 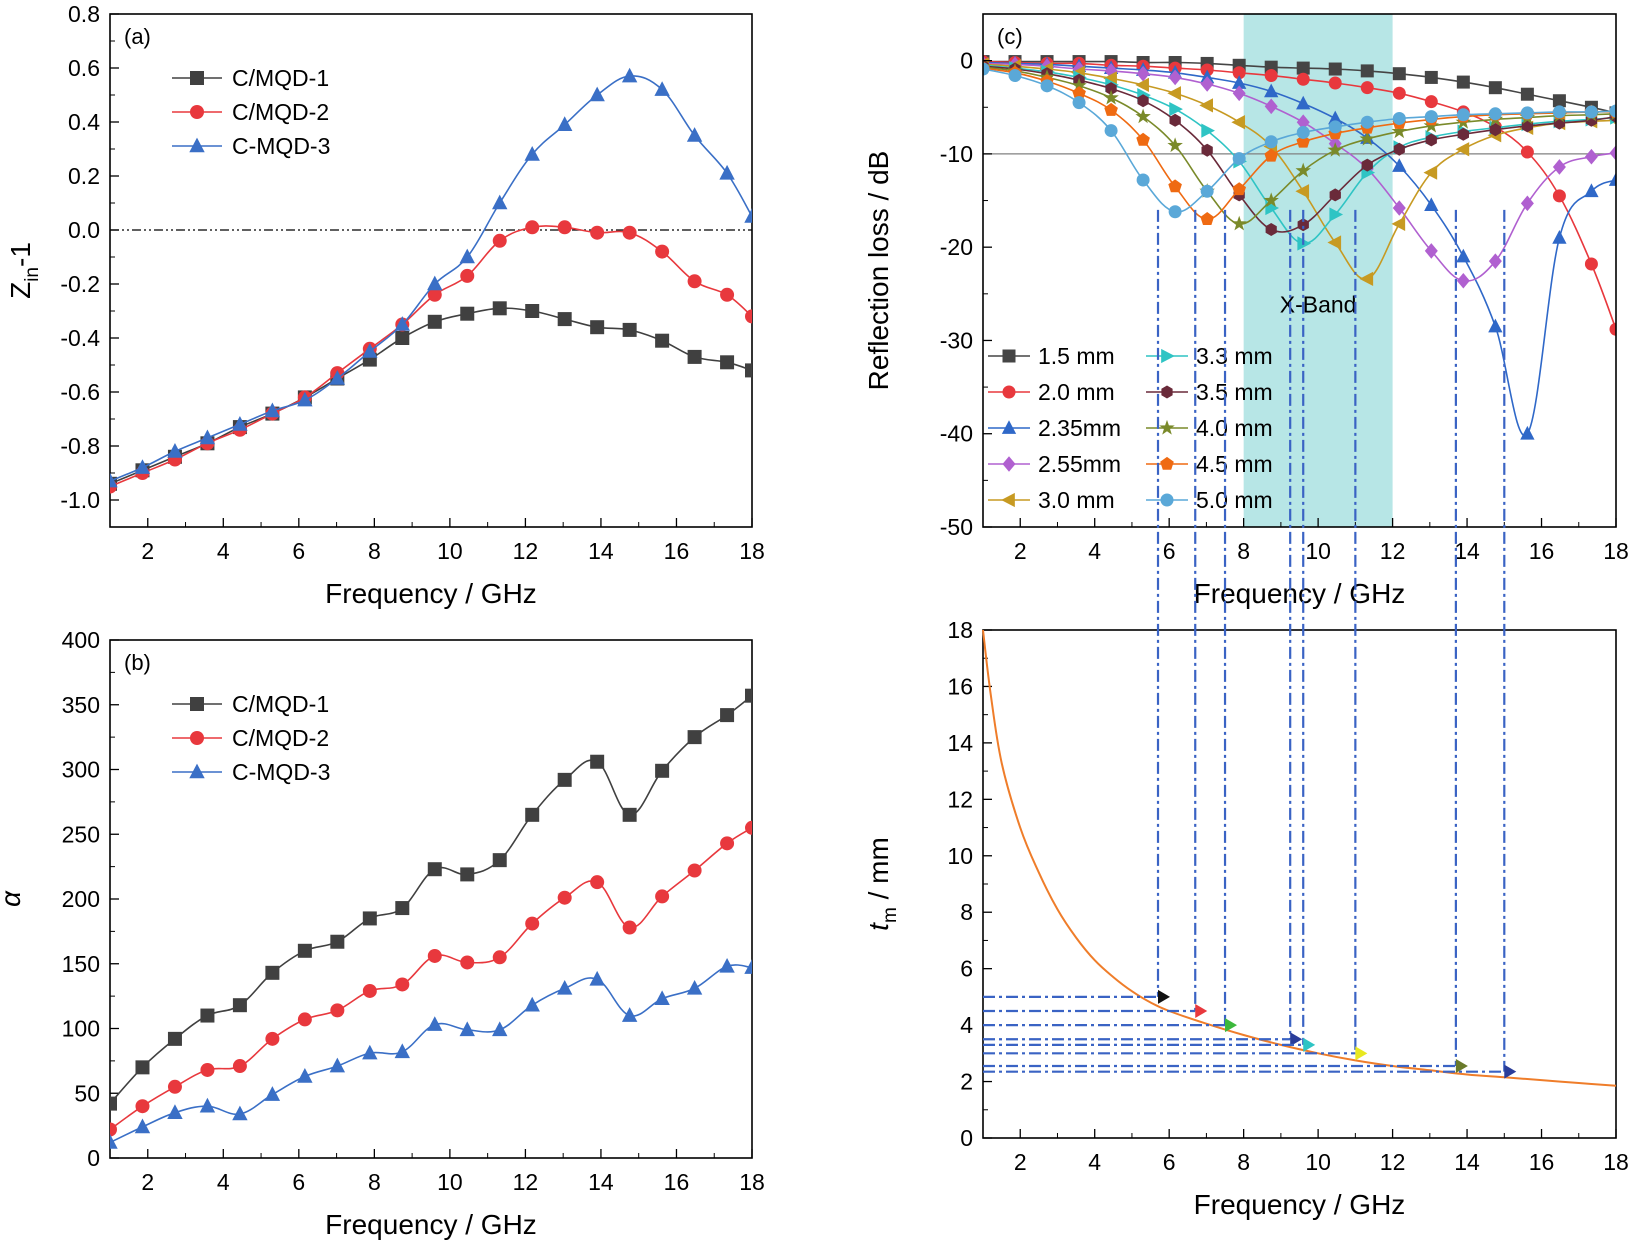 I want to click on x-tick-label: 8, so click(x=1243, y=551).